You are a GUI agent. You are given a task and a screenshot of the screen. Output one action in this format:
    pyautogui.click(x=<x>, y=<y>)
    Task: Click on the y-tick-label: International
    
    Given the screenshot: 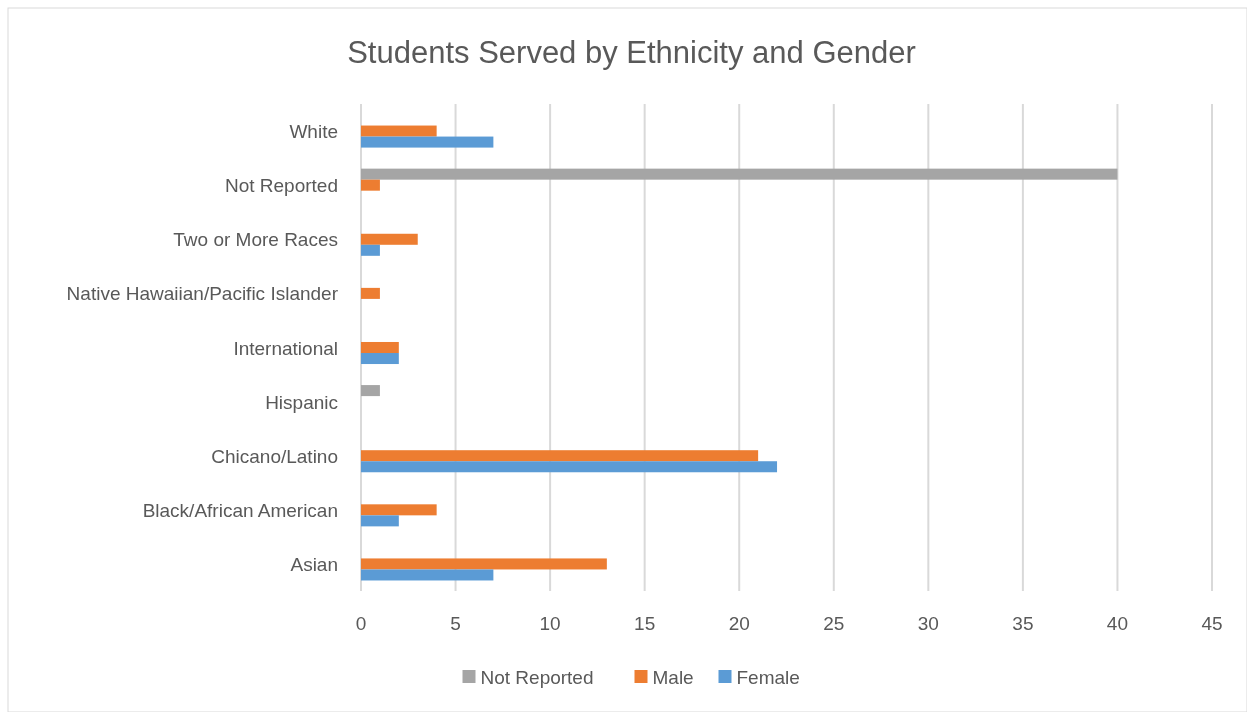 What is the action you would take?
    pyautogui.click(x=285, y=348)
    